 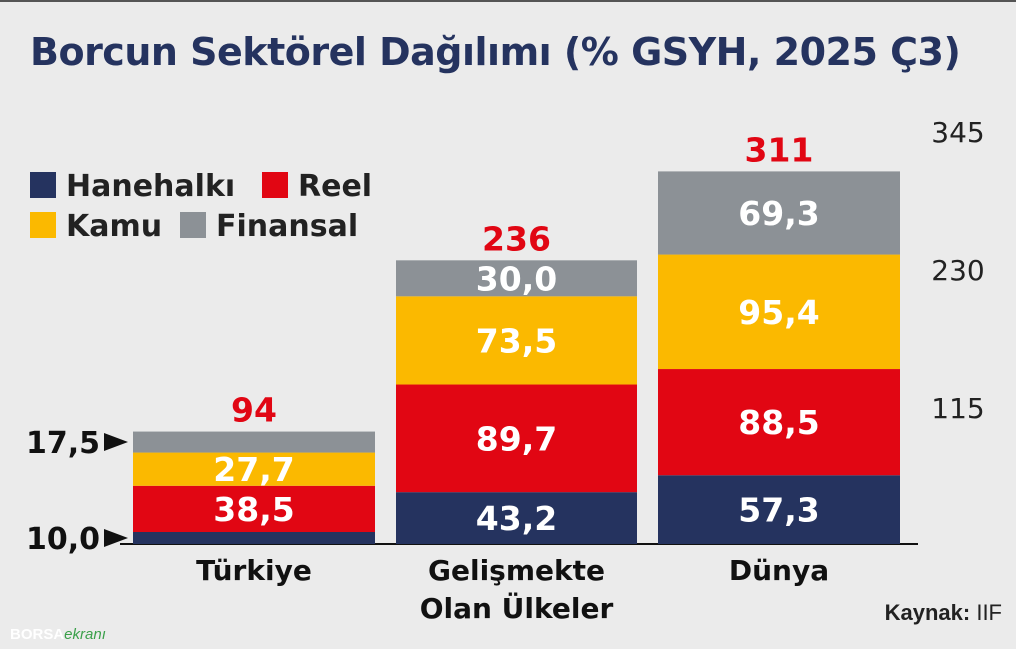 I want to click on legend-swatch-kamu, so click(x=43, y=225).